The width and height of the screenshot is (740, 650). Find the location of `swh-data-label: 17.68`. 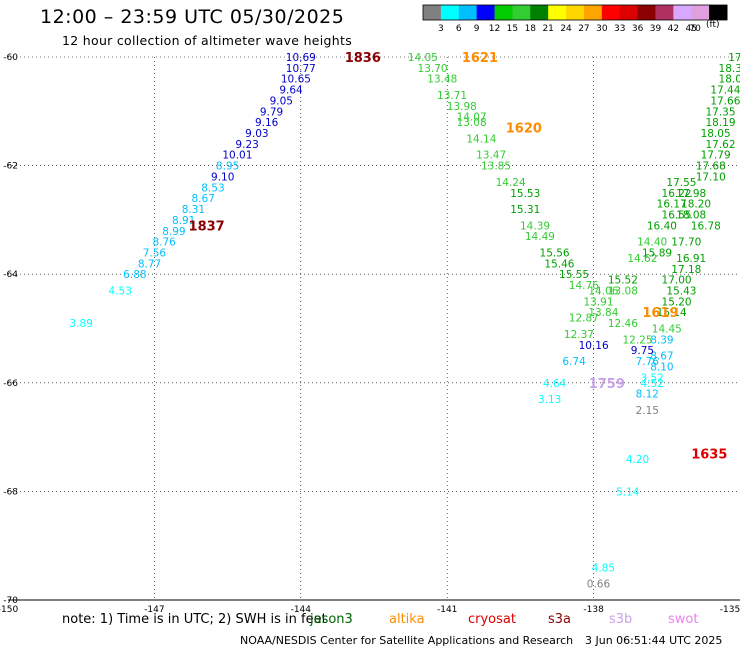

swh-data-label: 17.68 is located at coordinates (711, 167).